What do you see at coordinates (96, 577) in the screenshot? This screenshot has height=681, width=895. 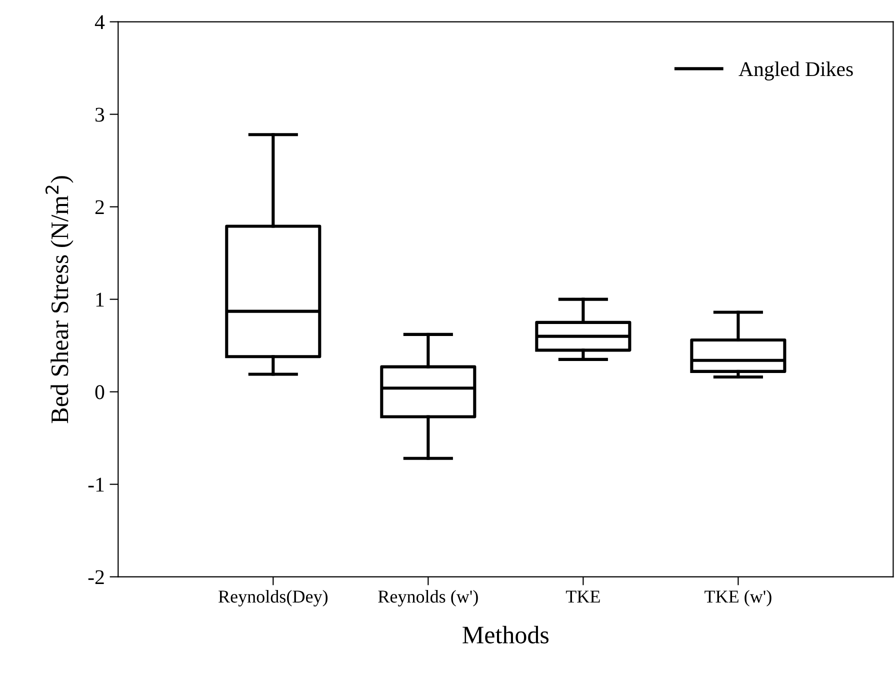 I see `y-tick-label: -2` at bounding box center [96, 577].